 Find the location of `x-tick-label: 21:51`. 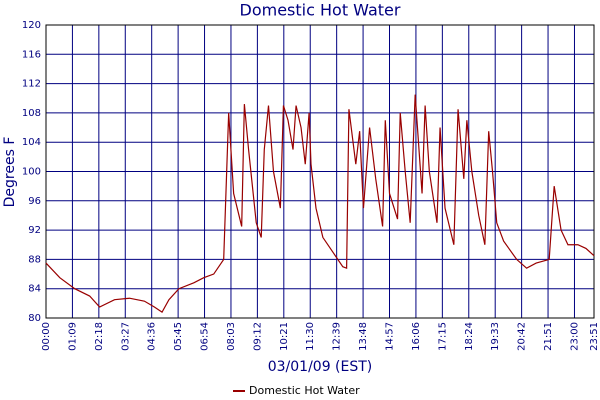

x-tick-label: 21:51 is located at coordinates (548, 336).